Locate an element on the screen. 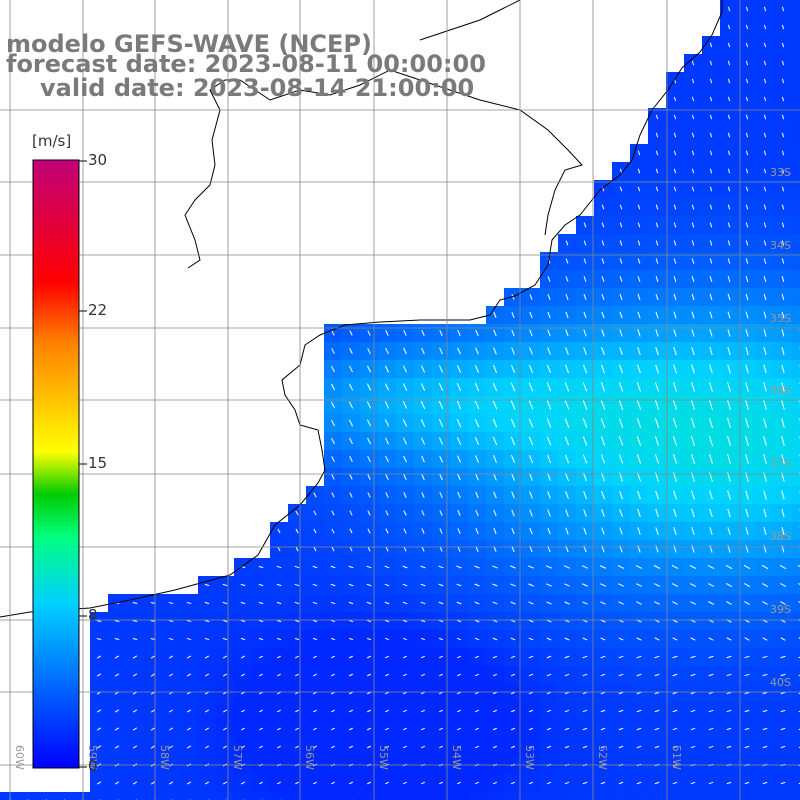 The width and height of the screenshot is (800, 800). northern-coast is located at coordinates (470, 20).